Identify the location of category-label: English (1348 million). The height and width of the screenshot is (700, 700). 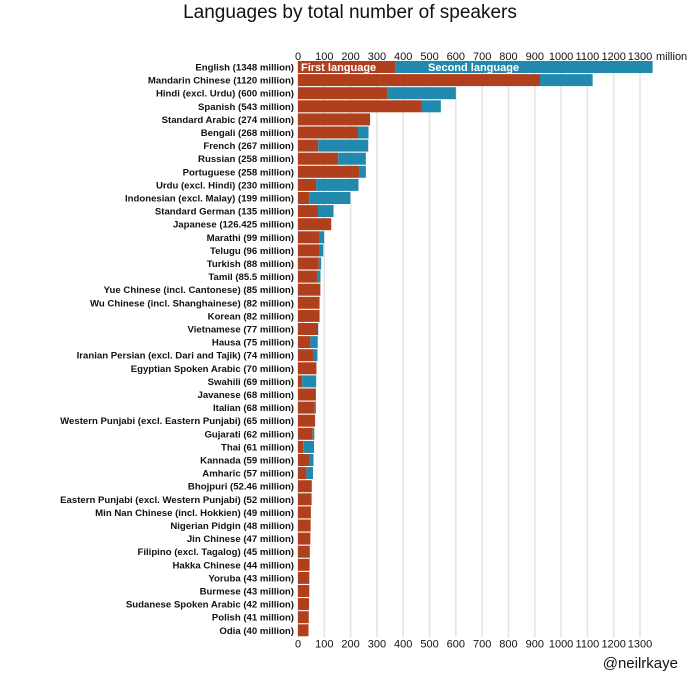
(244, 68).